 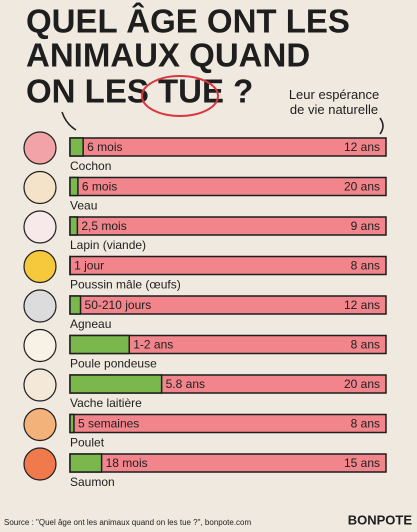 I want to click on lifespan-label: 9 ans, so click(x=365, y=226).